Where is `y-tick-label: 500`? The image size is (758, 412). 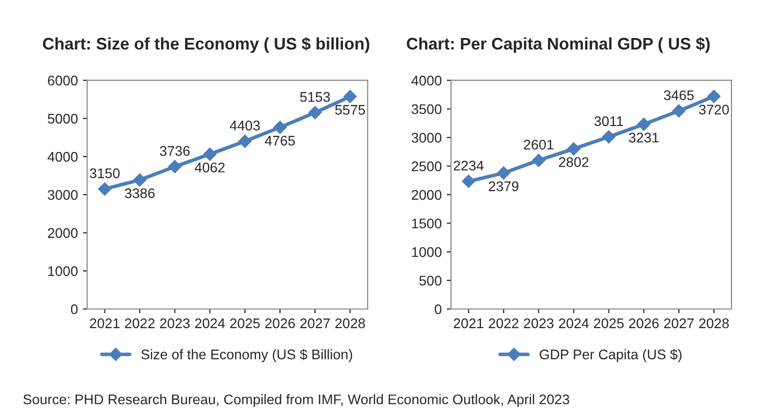 y-tick-label: 500 is located at coordinates (430, 281).